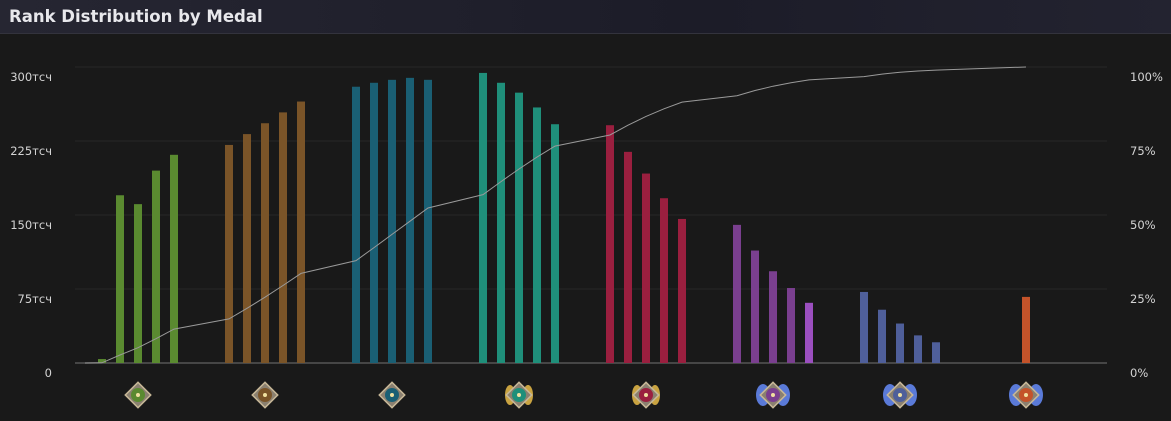 The height and width of the screenshot is (421, 1171). Describe the element at coordinates (1146, 77) in the screenshot. I see `y-right-tick-label: 100%` at that location.